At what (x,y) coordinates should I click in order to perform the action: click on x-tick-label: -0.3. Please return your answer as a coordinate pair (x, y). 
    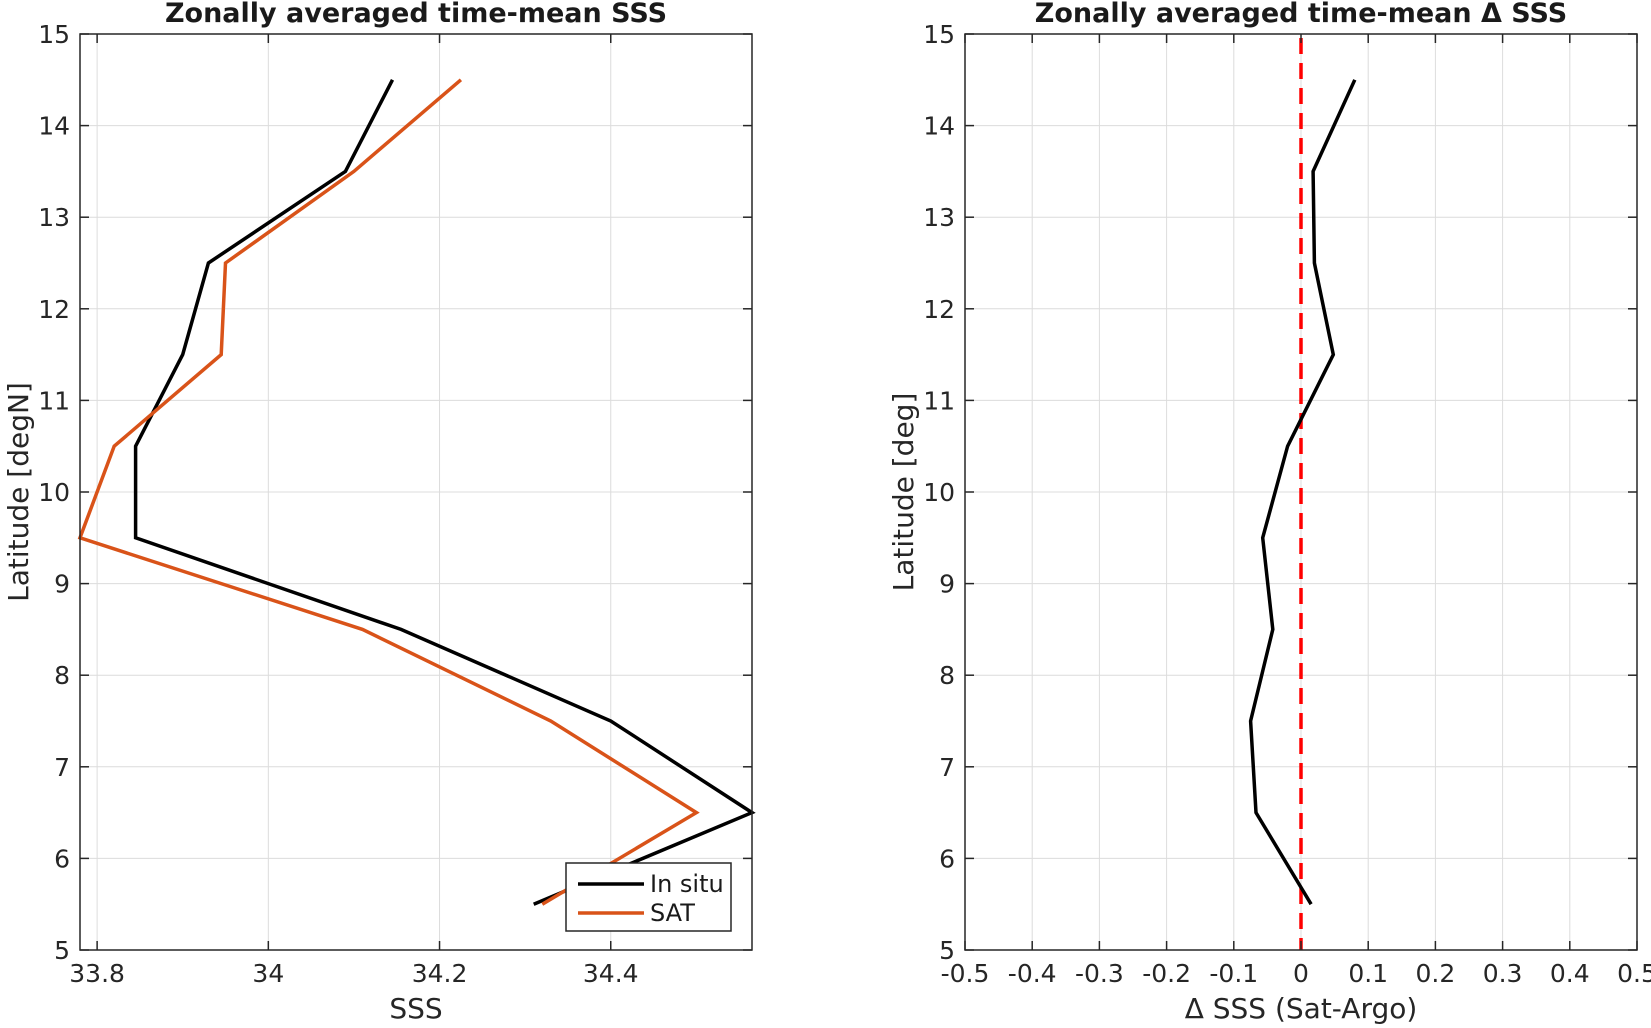
    Looking at the image, I should click on (1099, 973).